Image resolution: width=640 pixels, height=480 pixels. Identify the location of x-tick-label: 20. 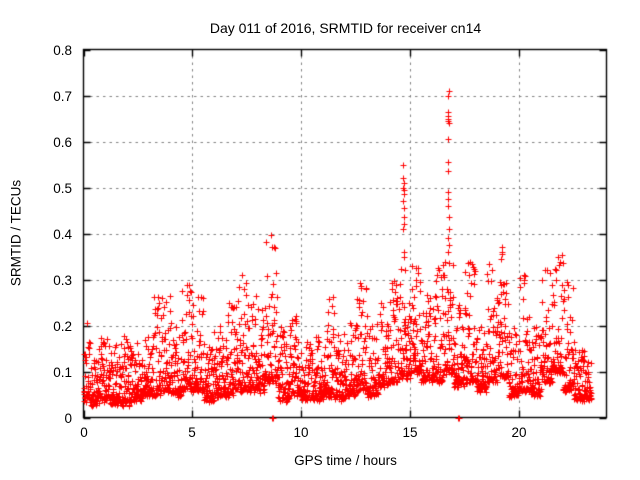
(519, 432).